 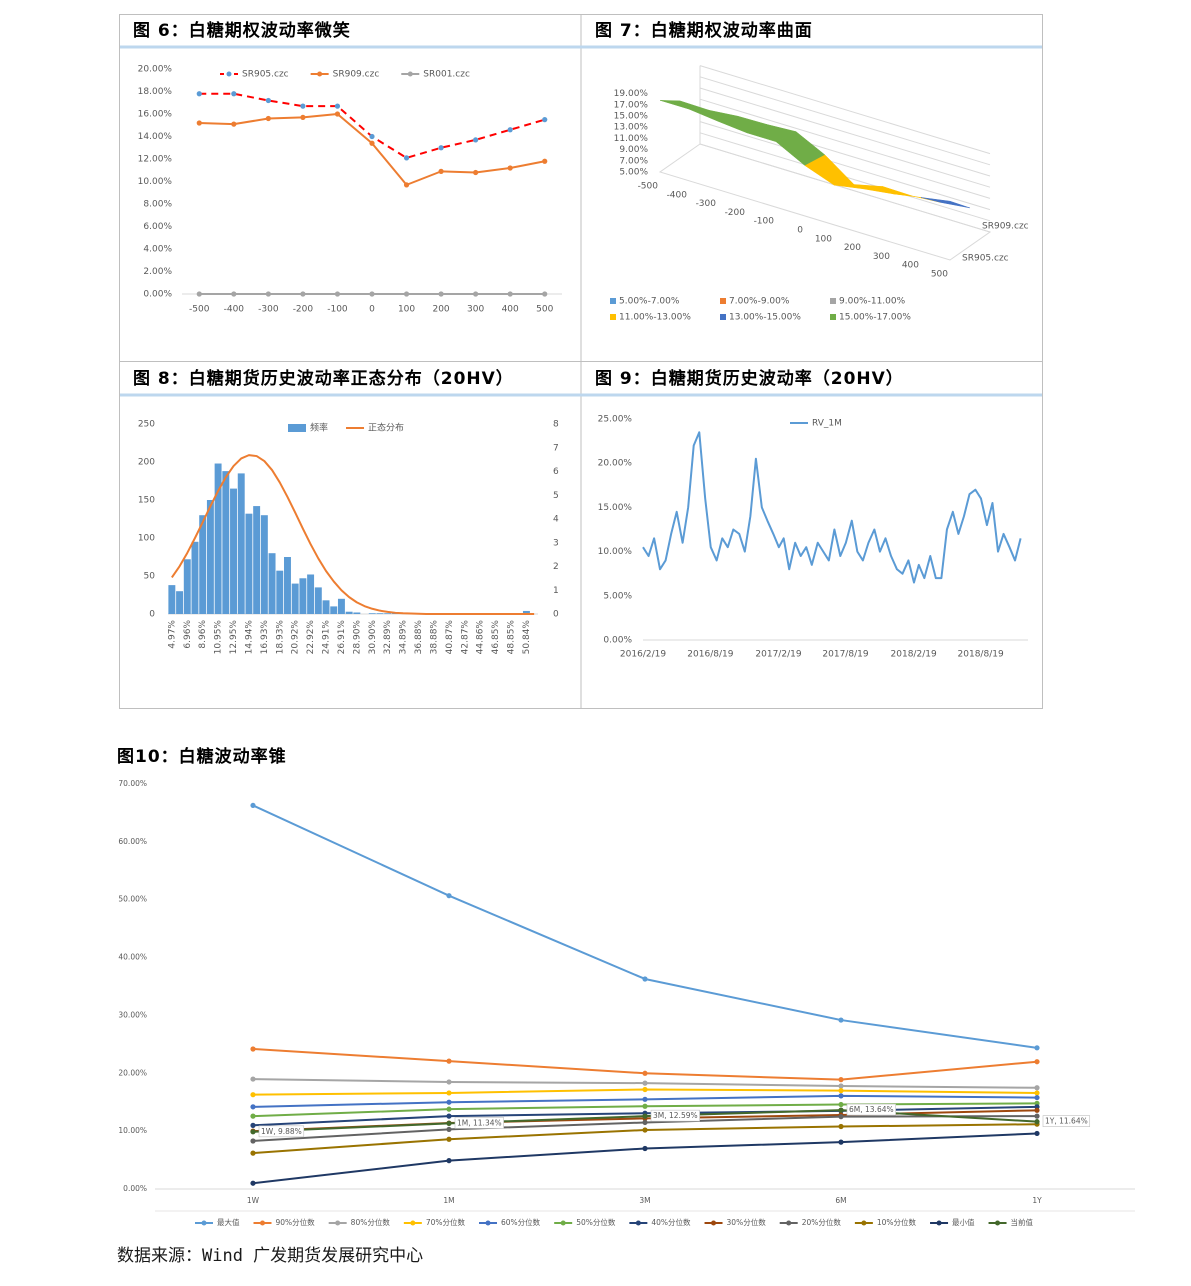 I want to click on y2-tick-label: 6, so click(x=556, y=472).